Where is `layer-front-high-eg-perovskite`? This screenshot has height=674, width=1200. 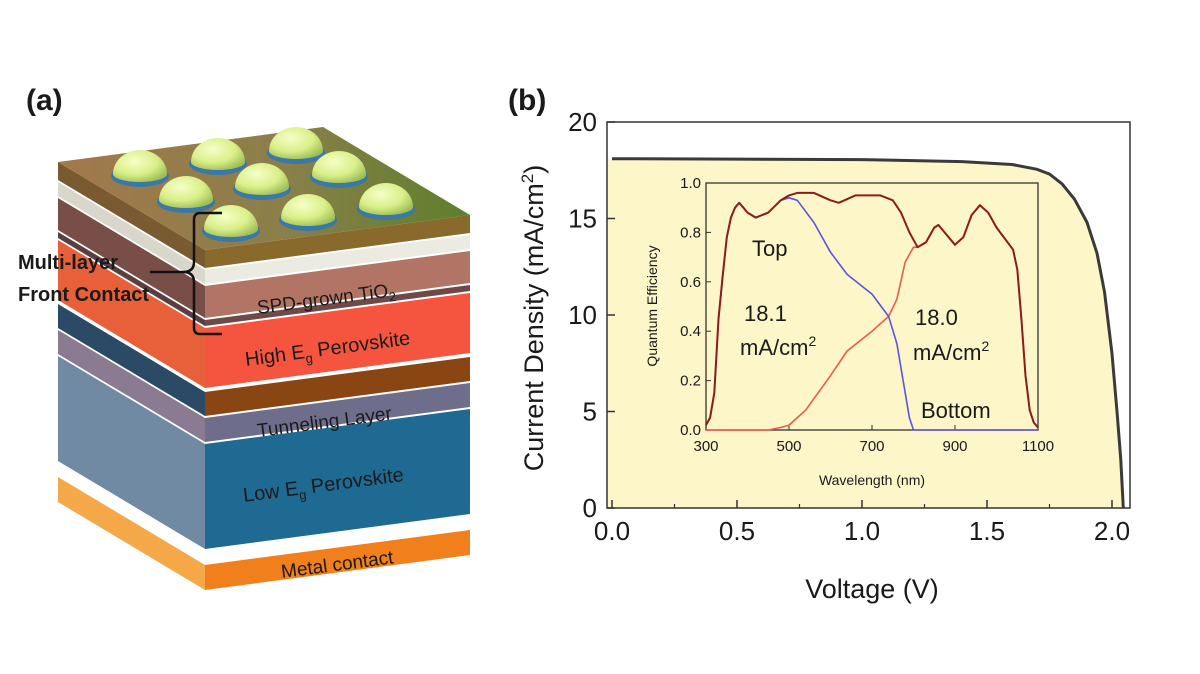 layer-front-high-eg-perovskite is located at coordinates (337, 340).